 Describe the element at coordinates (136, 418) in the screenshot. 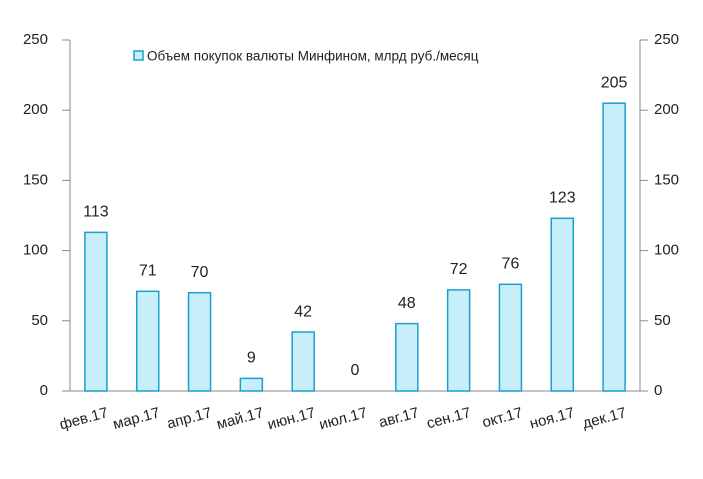

I see `x-tick-label: мар.17` at that location.